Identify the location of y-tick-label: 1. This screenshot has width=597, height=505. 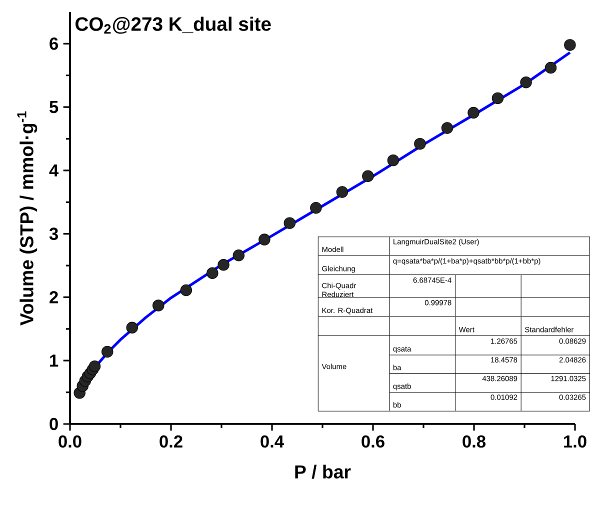
(54, 360).